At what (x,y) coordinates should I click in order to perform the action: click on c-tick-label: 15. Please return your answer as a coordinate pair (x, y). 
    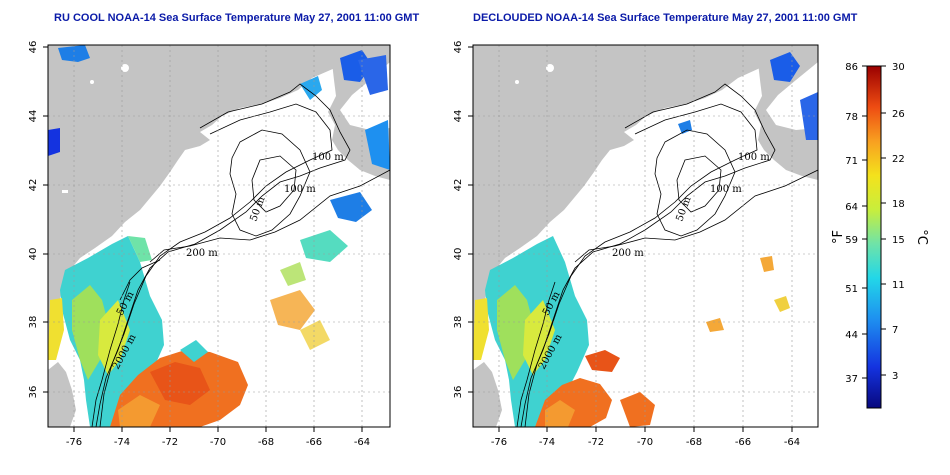
    Looking at the image, I should click on (898, 240).